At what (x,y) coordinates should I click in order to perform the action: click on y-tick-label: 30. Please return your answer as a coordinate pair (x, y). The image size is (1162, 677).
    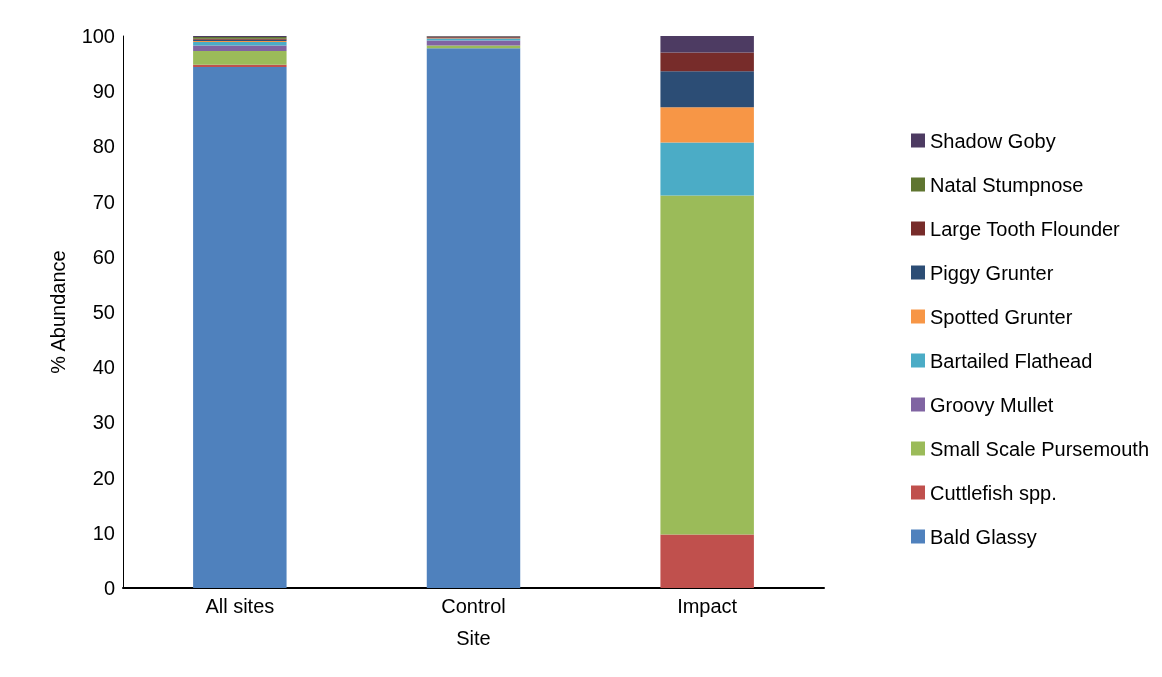
    Looking at the image, I should click on (103, 422).